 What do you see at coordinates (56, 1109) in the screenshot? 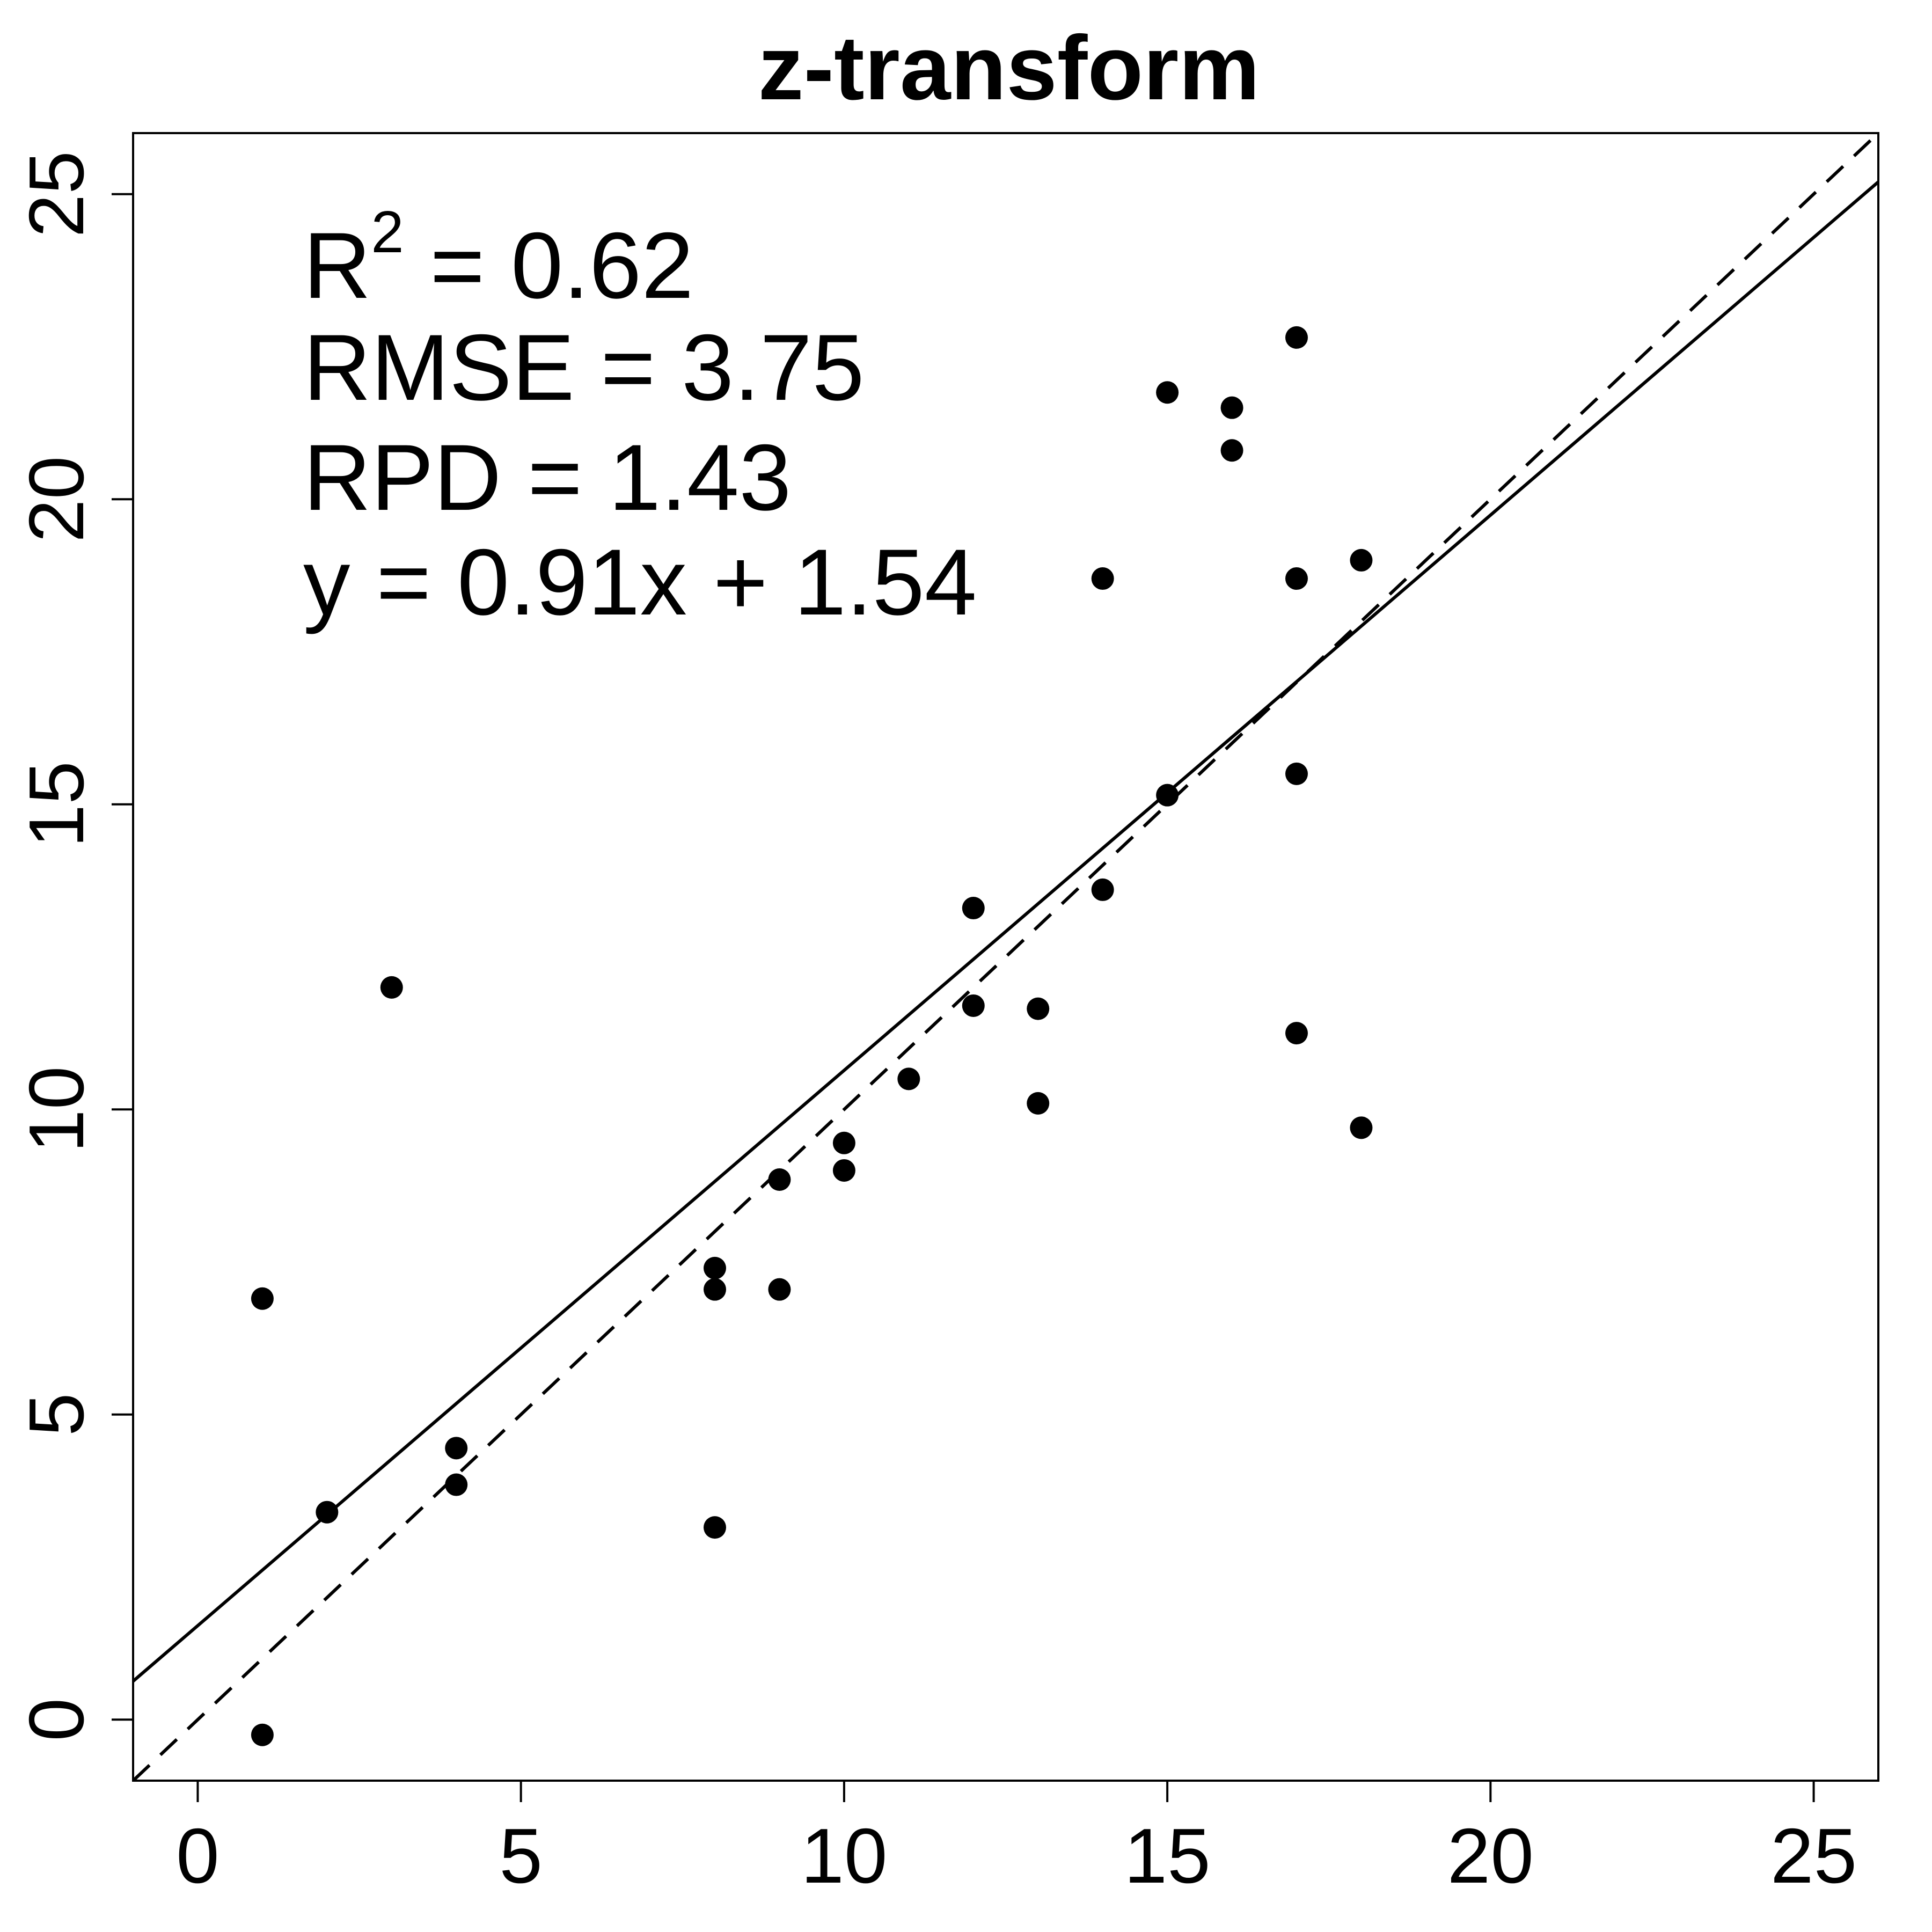
I see `y-tick-label: 10` at bounding box center [56, 1109].